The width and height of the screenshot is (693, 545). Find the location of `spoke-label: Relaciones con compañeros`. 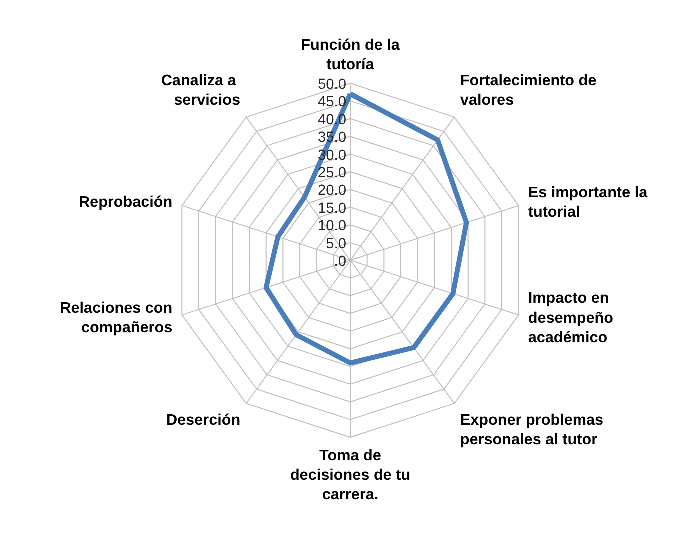

spoke-label: Relaciones con compañeros is located at coordinates (116, 318).